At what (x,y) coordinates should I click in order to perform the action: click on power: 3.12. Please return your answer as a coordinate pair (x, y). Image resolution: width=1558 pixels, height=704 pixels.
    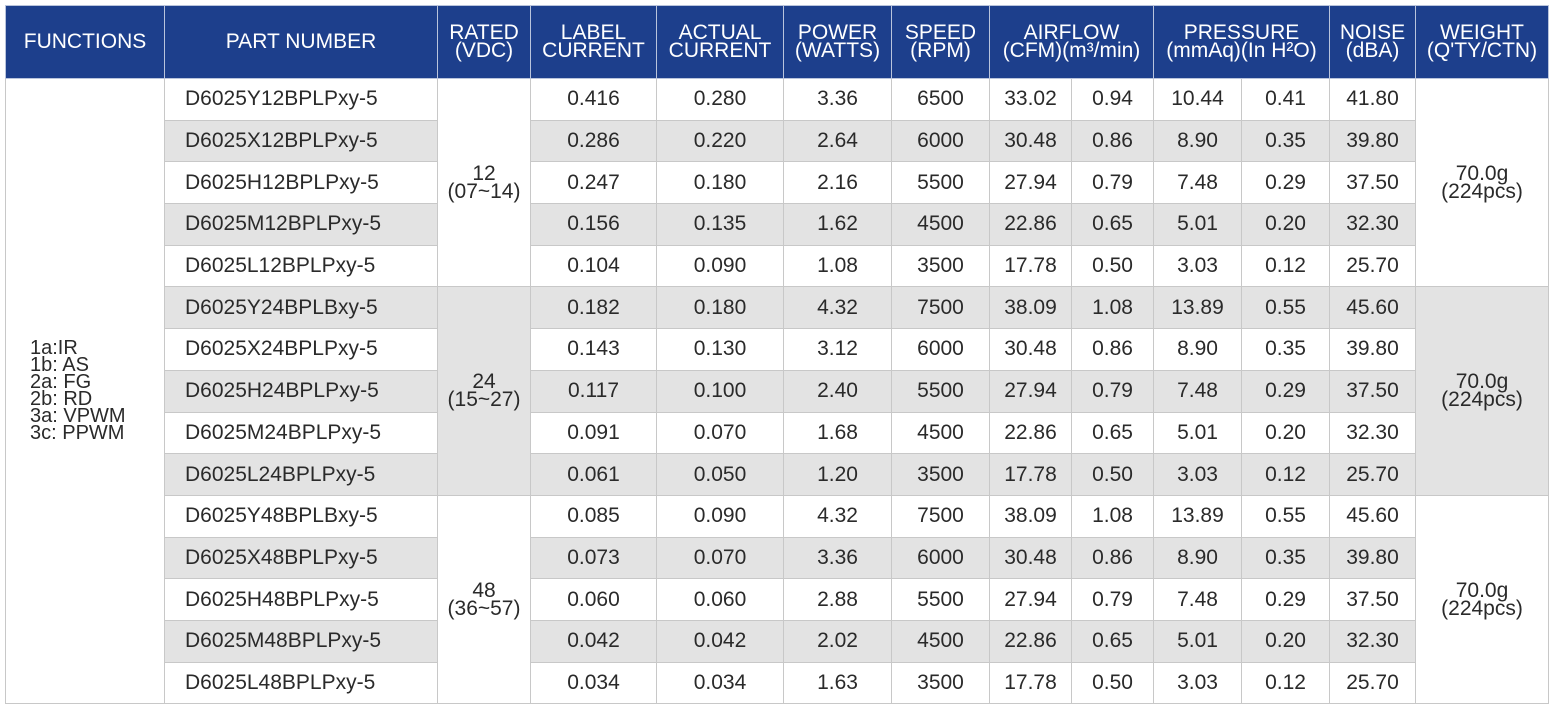
    Looking at the image, I should click on (837, 349).